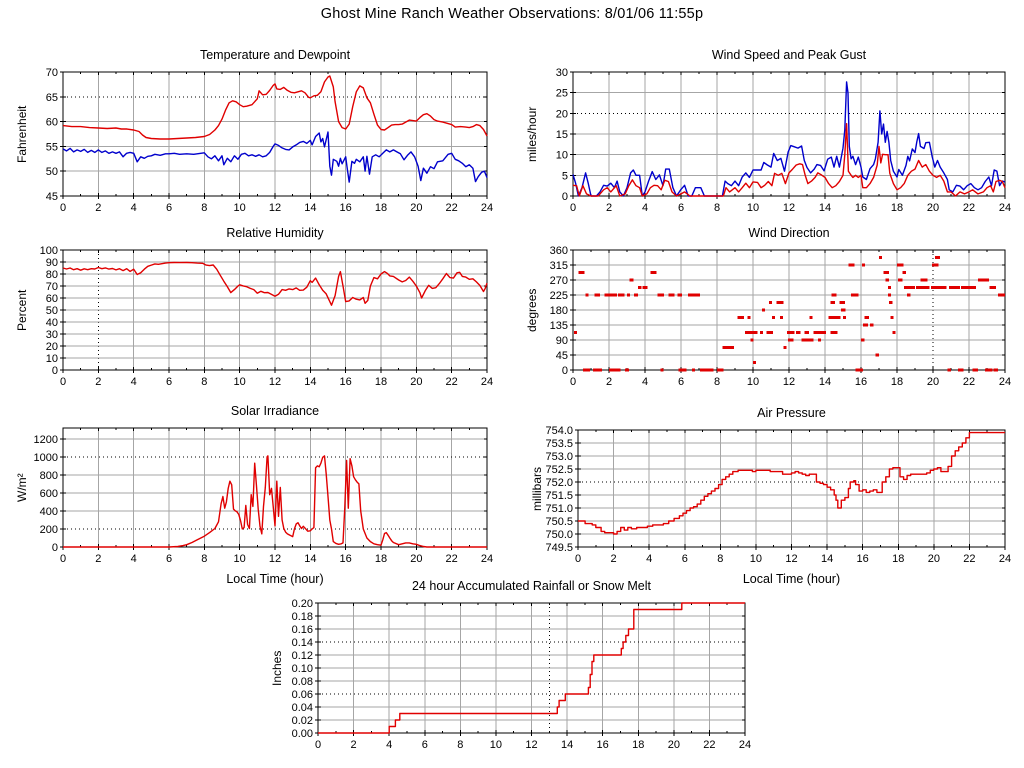 This screenshot has width=1024, height=768. What do you see at coordinates (531, 762) in the screenshot?
I see `x-axis-label` at bounding box center [531, 762].